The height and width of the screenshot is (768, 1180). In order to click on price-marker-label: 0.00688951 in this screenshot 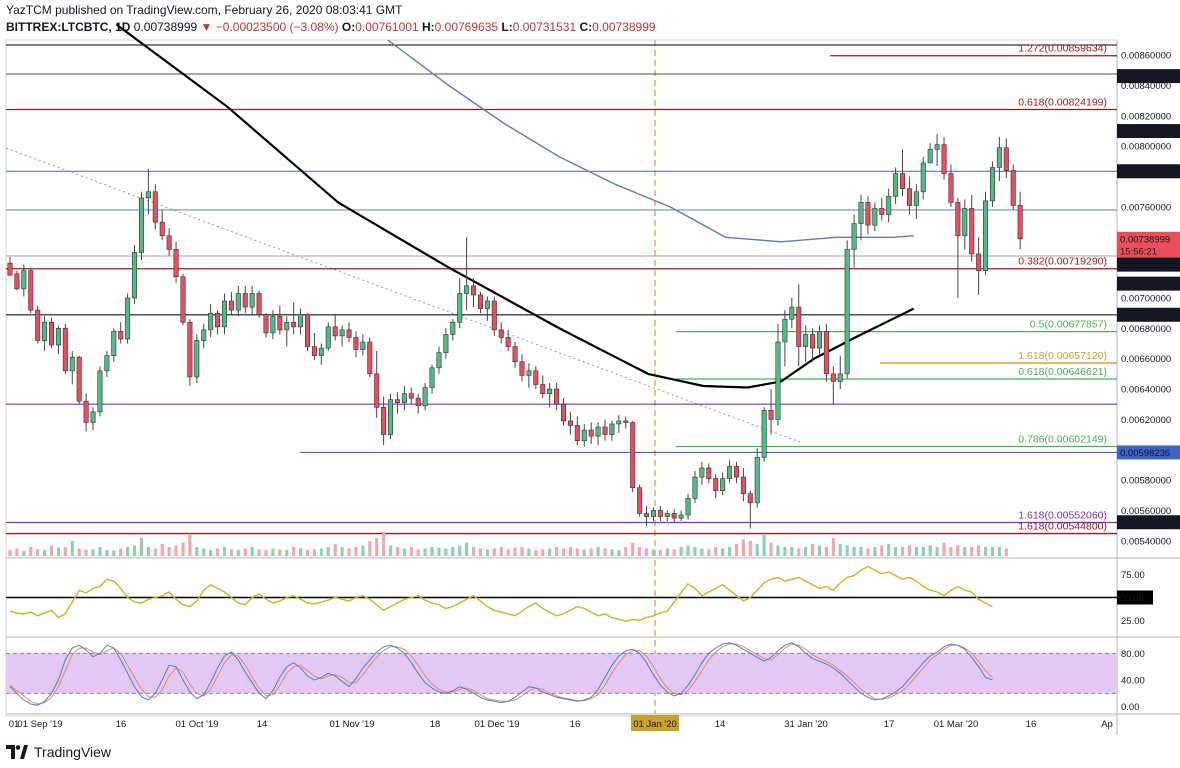, I will do `click(1145, 315)`.